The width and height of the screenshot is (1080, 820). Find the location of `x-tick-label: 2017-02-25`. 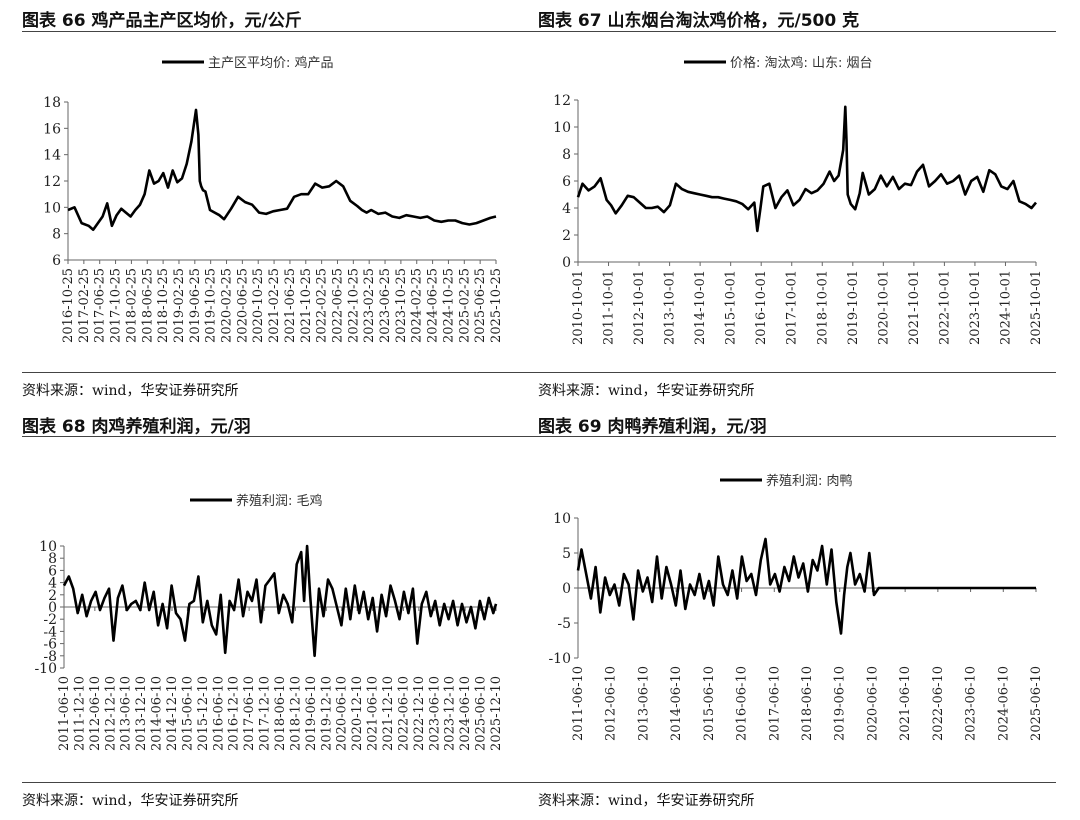

x-tick-label: 2017-02-25 is located at coordinates (84, 305).